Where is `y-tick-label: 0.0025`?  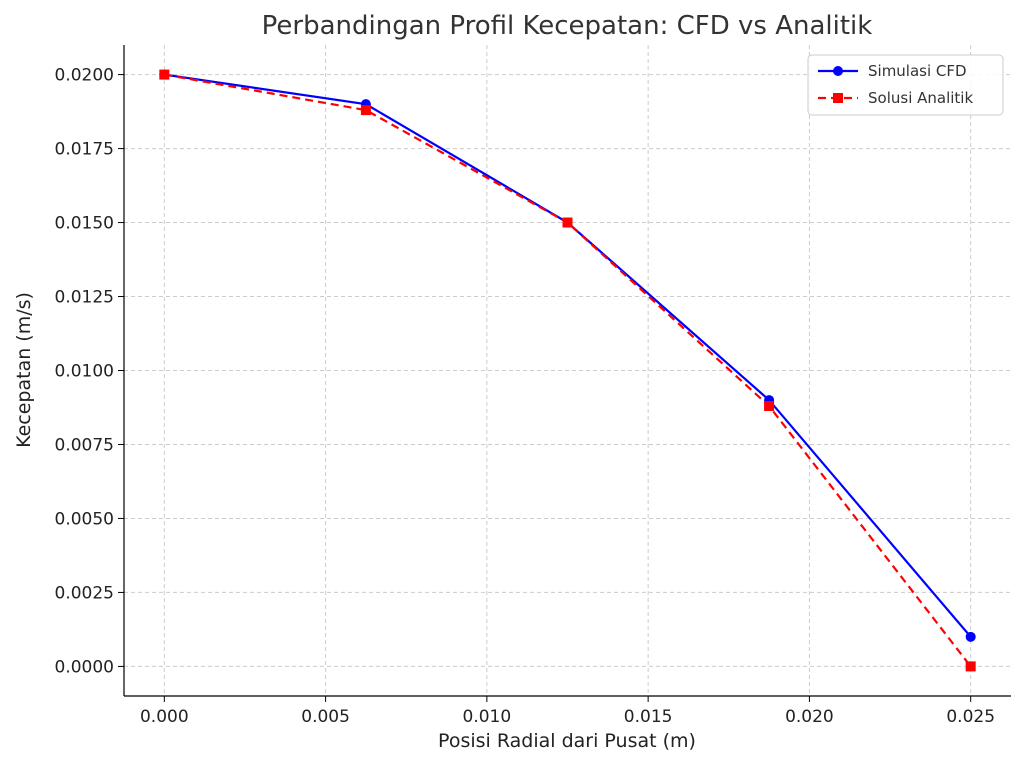 y-tick-label: 0.0025 is located at coordinates (84, 593).